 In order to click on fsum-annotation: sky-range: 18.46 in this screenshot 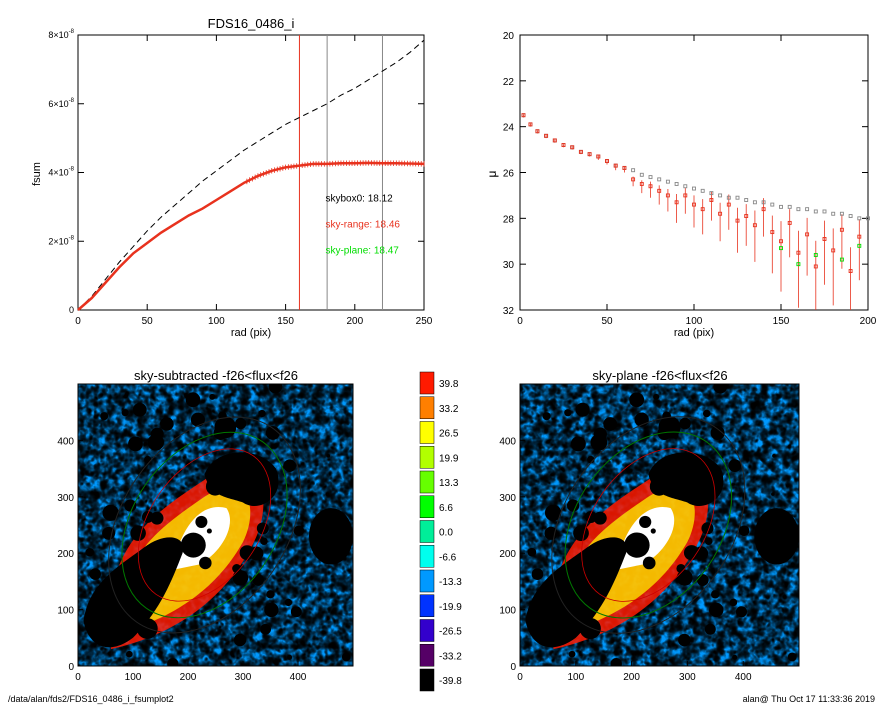, I will do `click(362, 225)`.